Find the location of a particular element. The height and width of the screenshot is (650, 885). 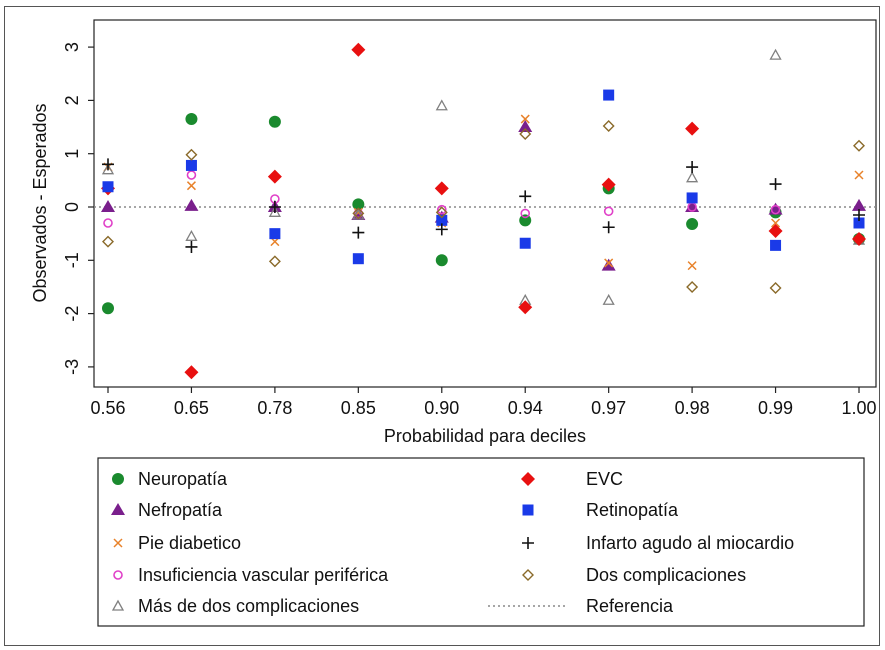

legend-marker-nefropatia is located at coordinates (118, 509).